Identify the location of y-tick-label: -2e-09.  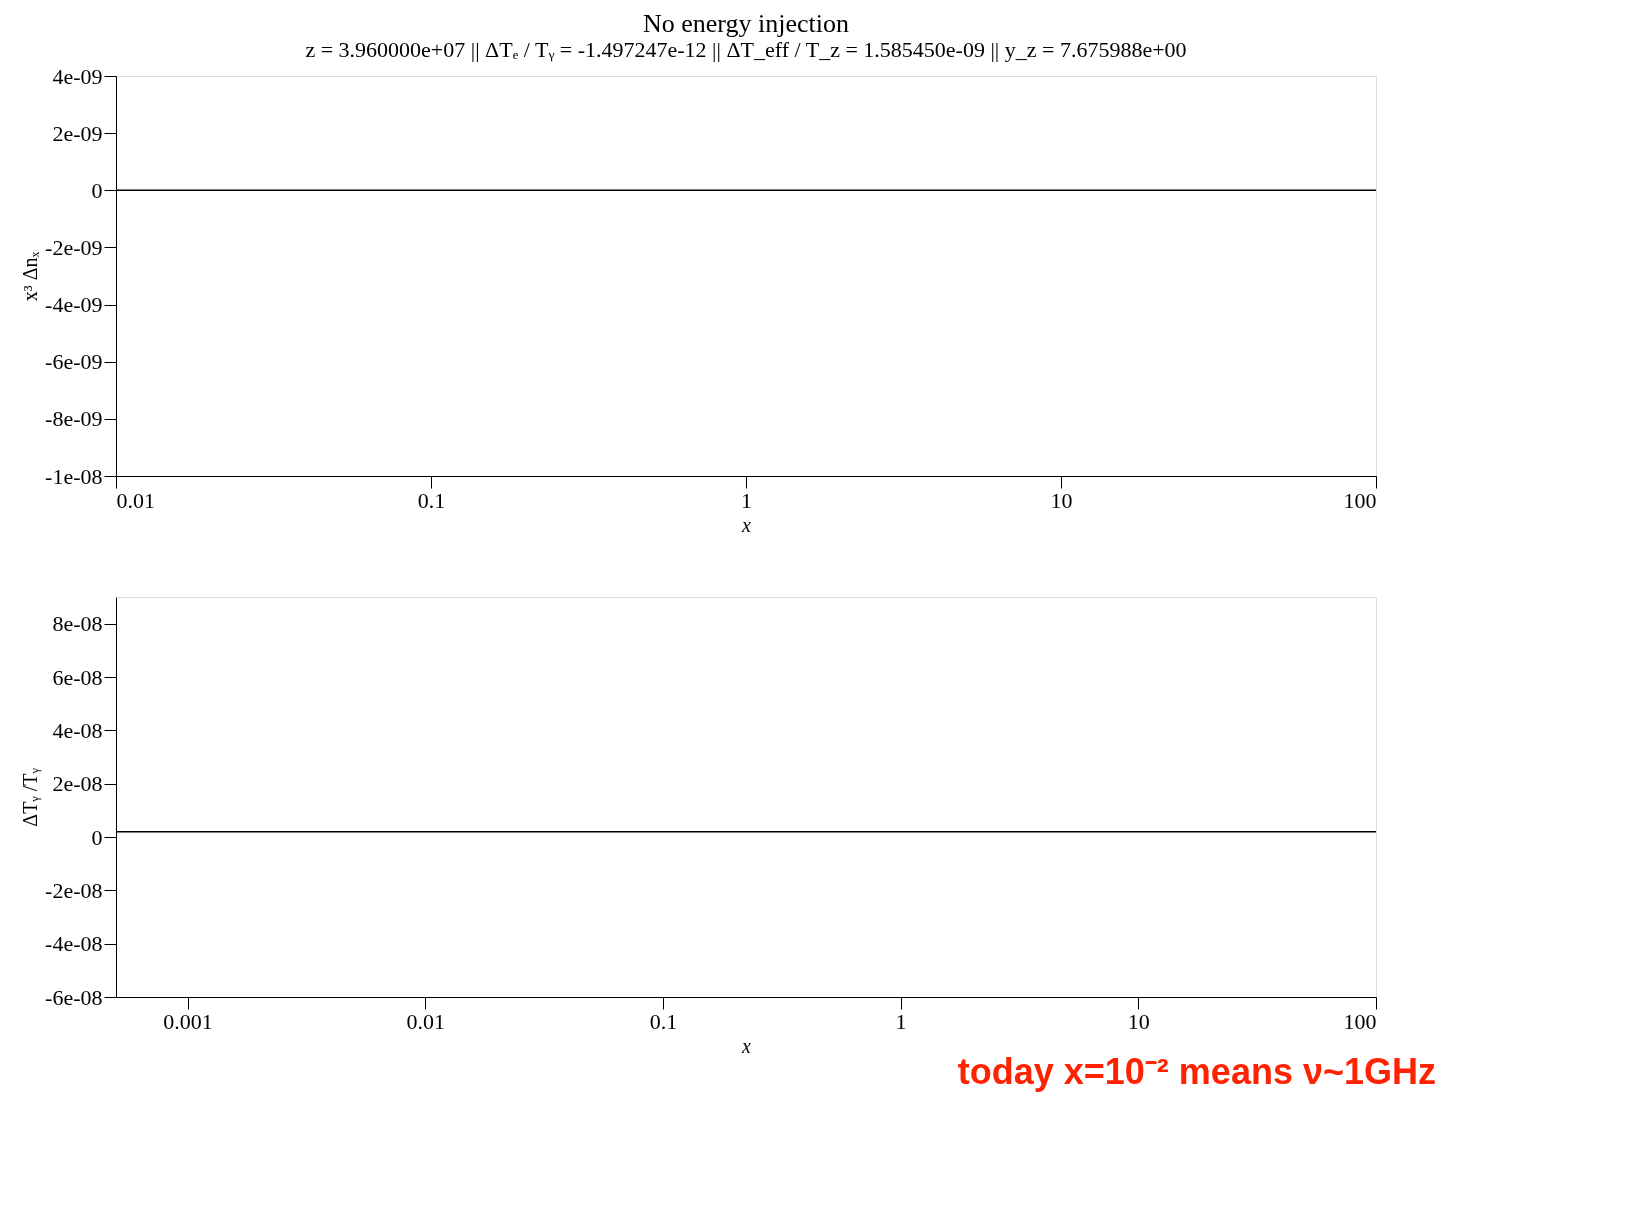
(74, 247).